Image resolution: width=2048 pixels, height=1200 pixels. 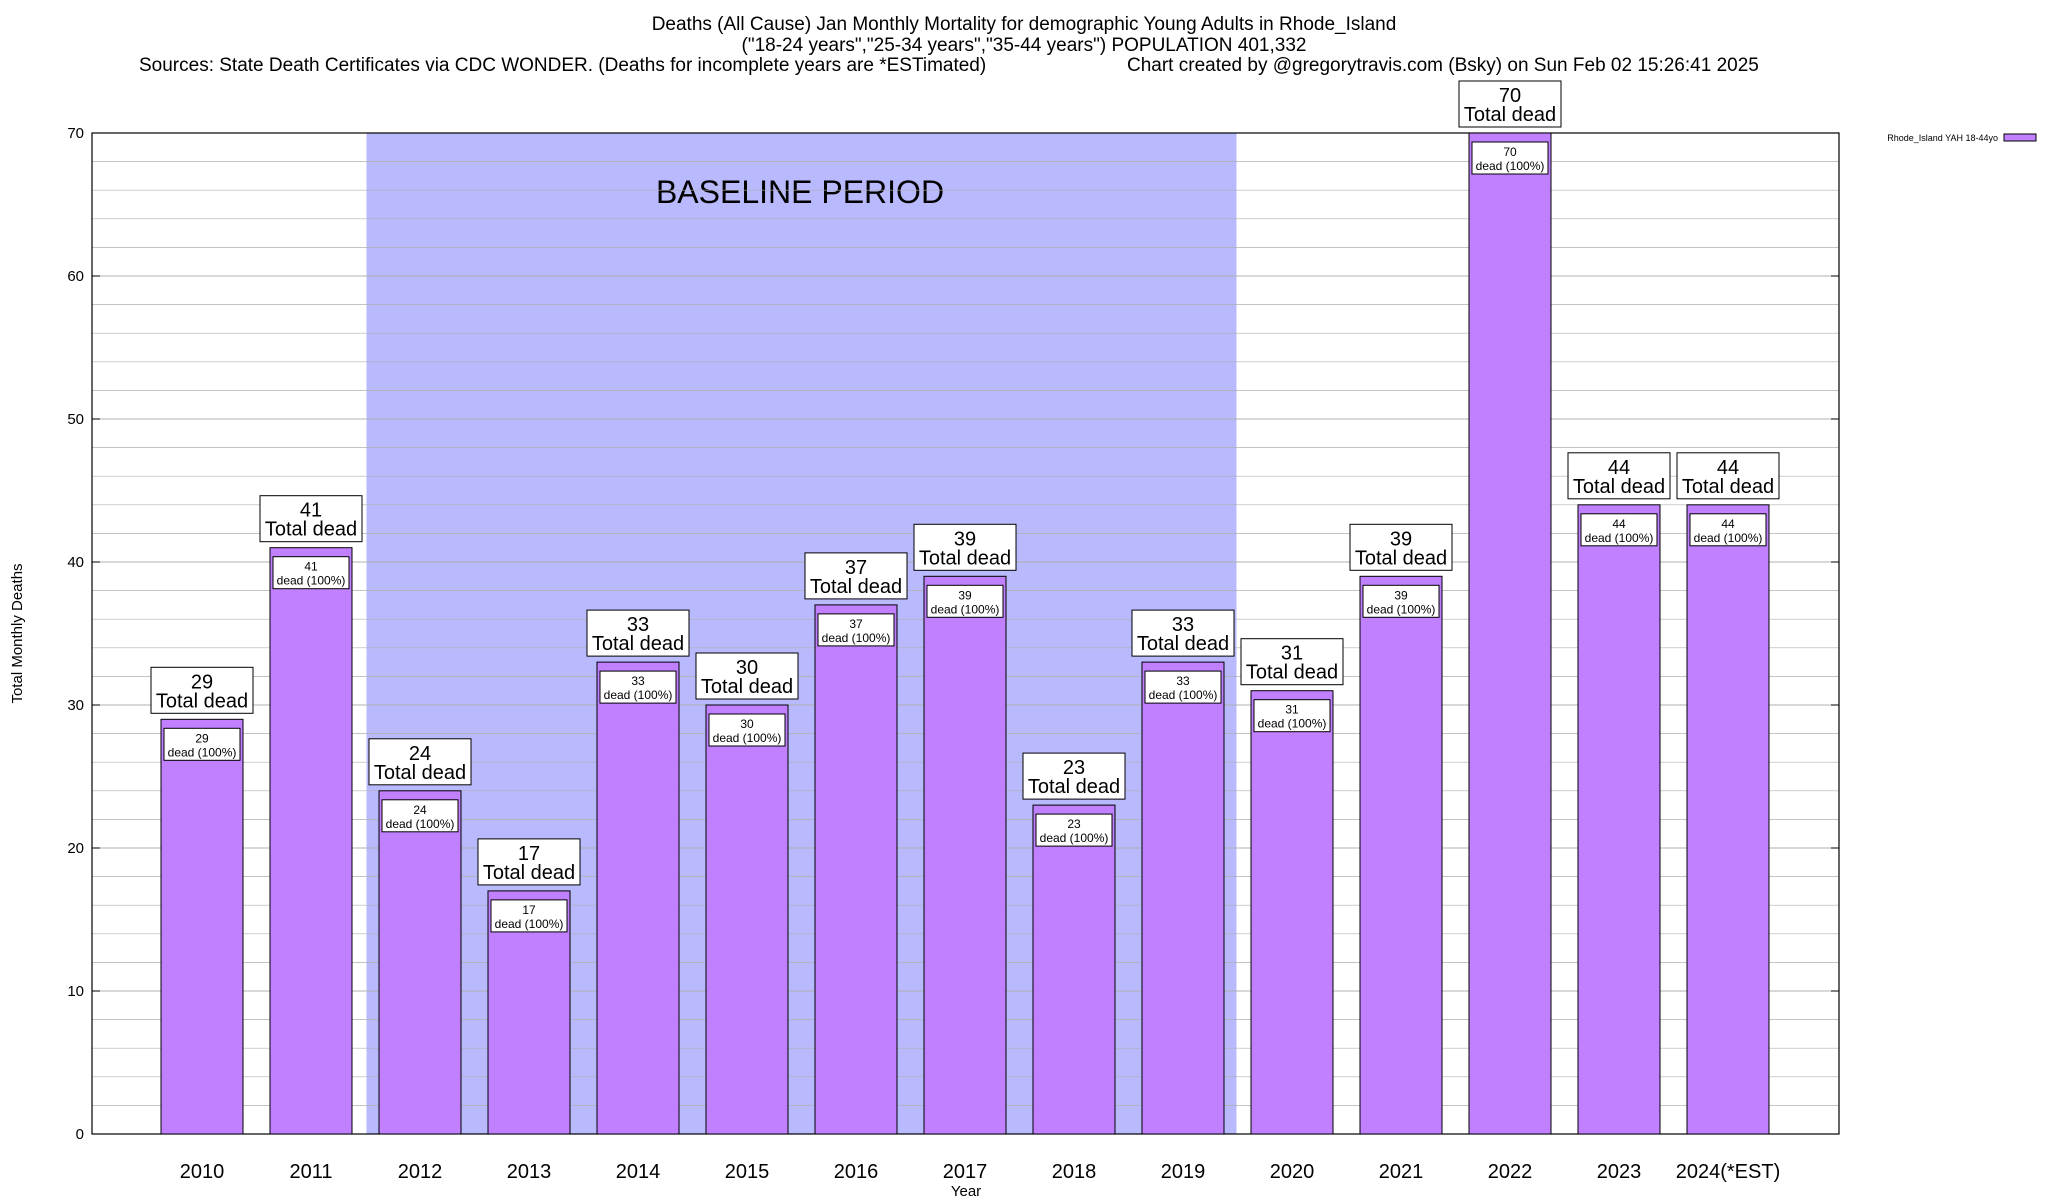 I want to click on x-tick-label: 2023, so click(x=1619, y=1172).